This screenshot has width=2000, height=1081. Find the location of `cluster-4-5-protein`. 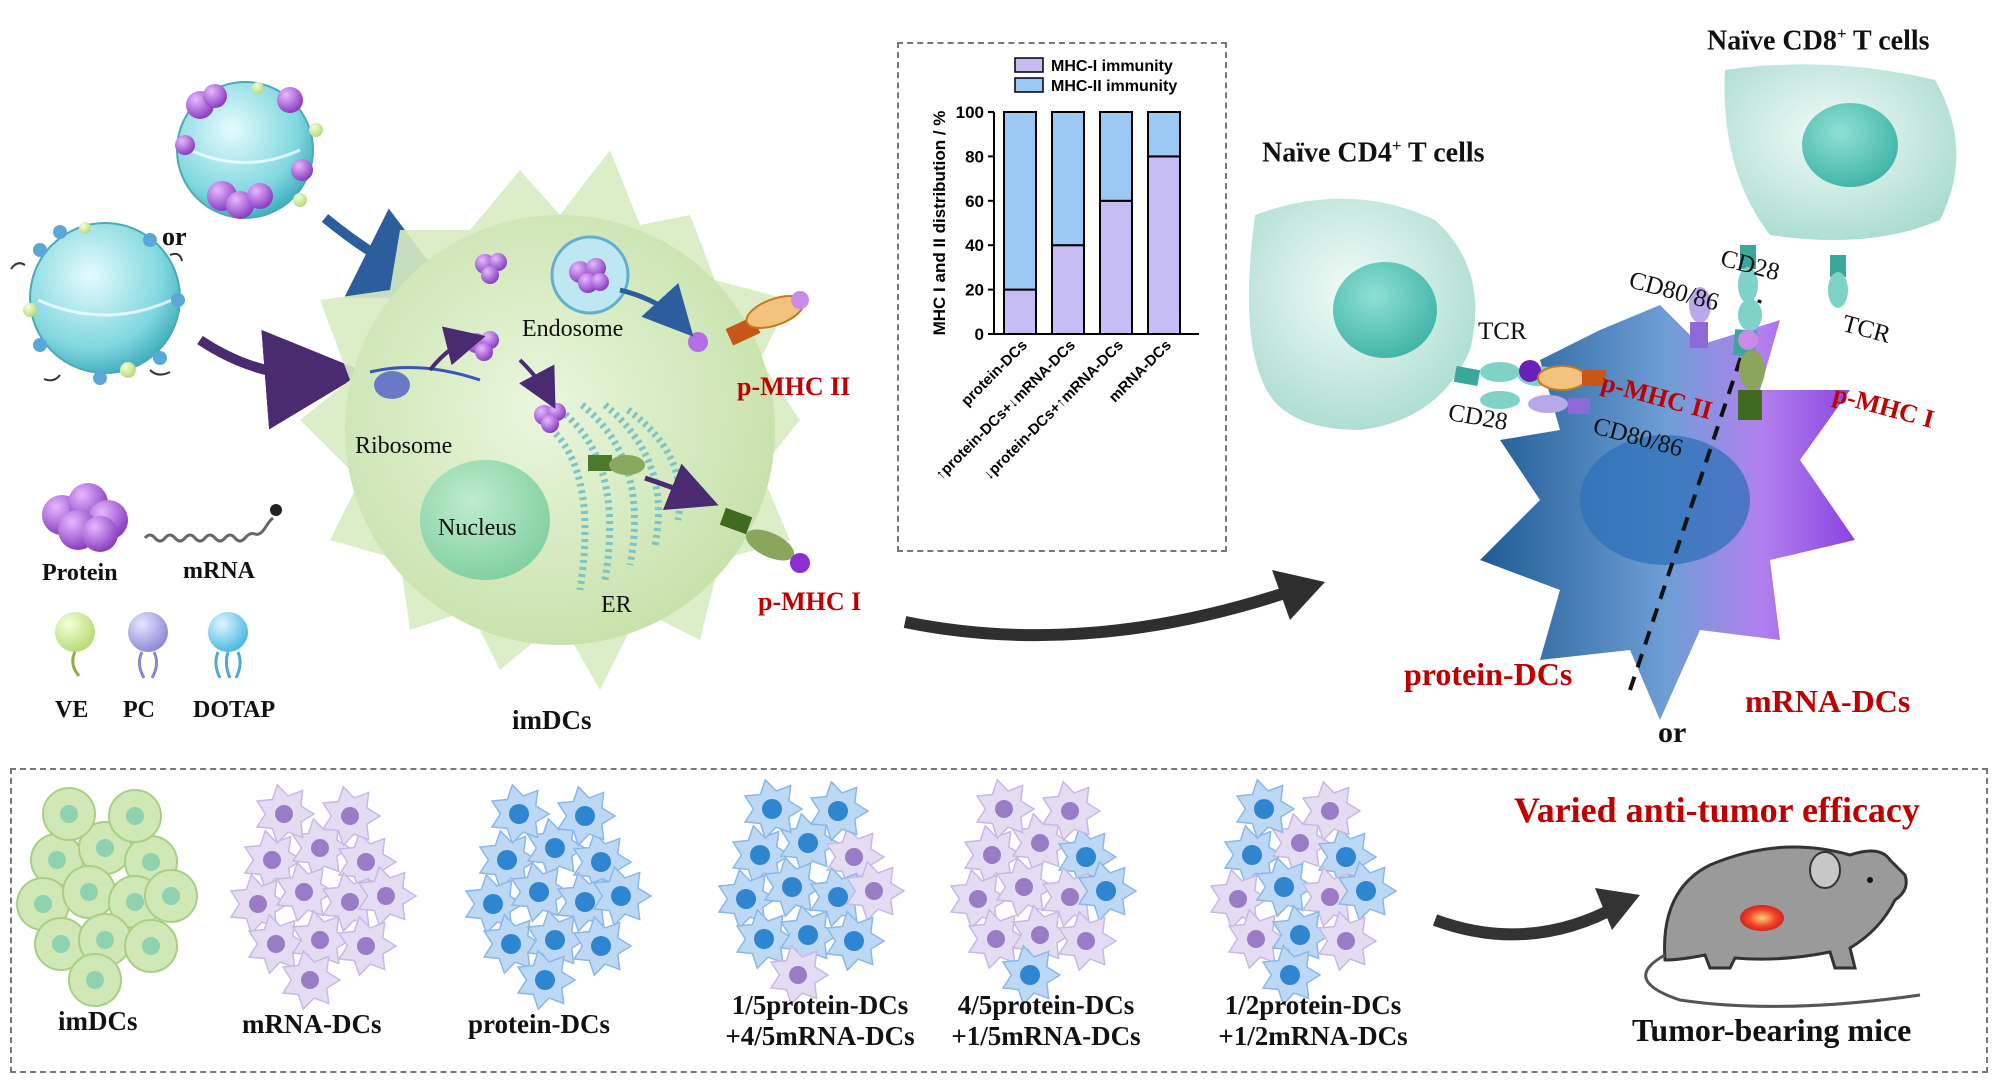

cluster-4-5-protein is located at coordinates (1043, 892).